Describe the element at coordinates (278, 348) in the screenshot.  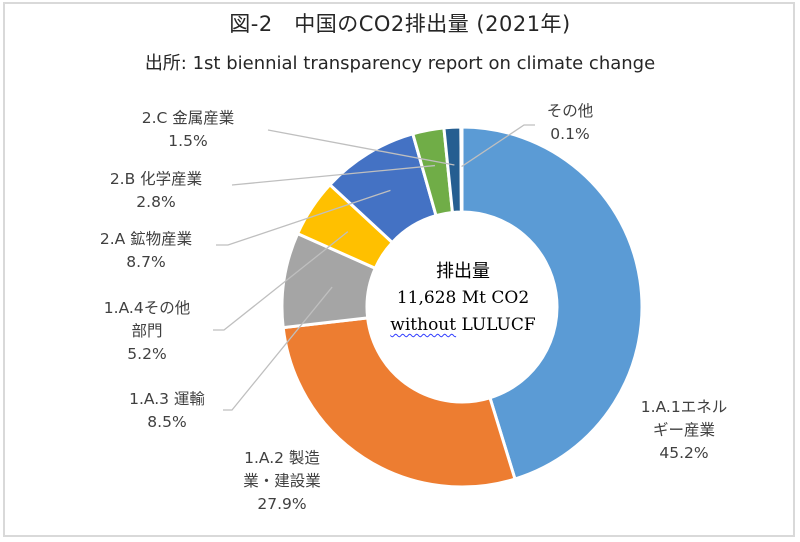
I see `leader-line-1a3` at that location.